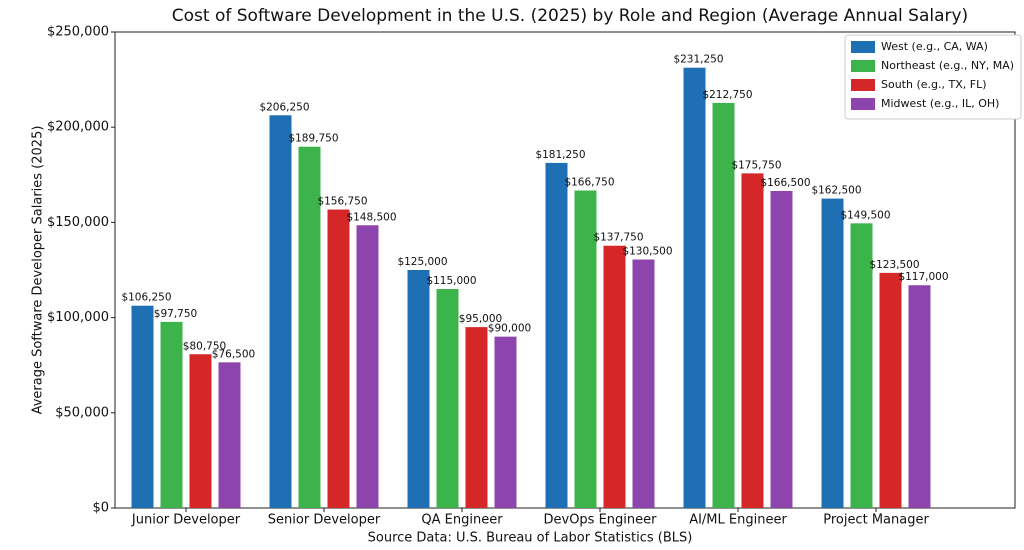 The image size is (1024, 550). I want to click on value-label: $212,750, so click(727, 95).